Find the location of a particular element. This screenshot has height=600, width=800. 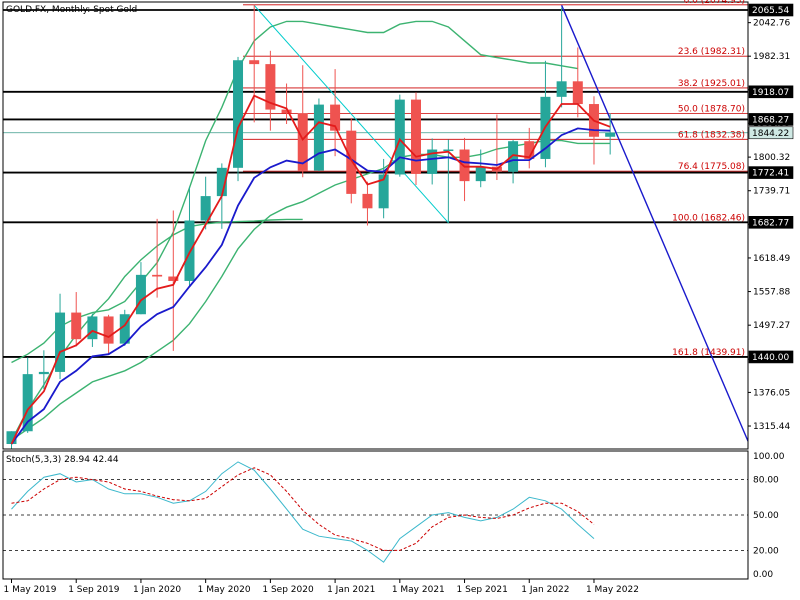

level-label: 1918.07 is located at coordinates (770, 93).